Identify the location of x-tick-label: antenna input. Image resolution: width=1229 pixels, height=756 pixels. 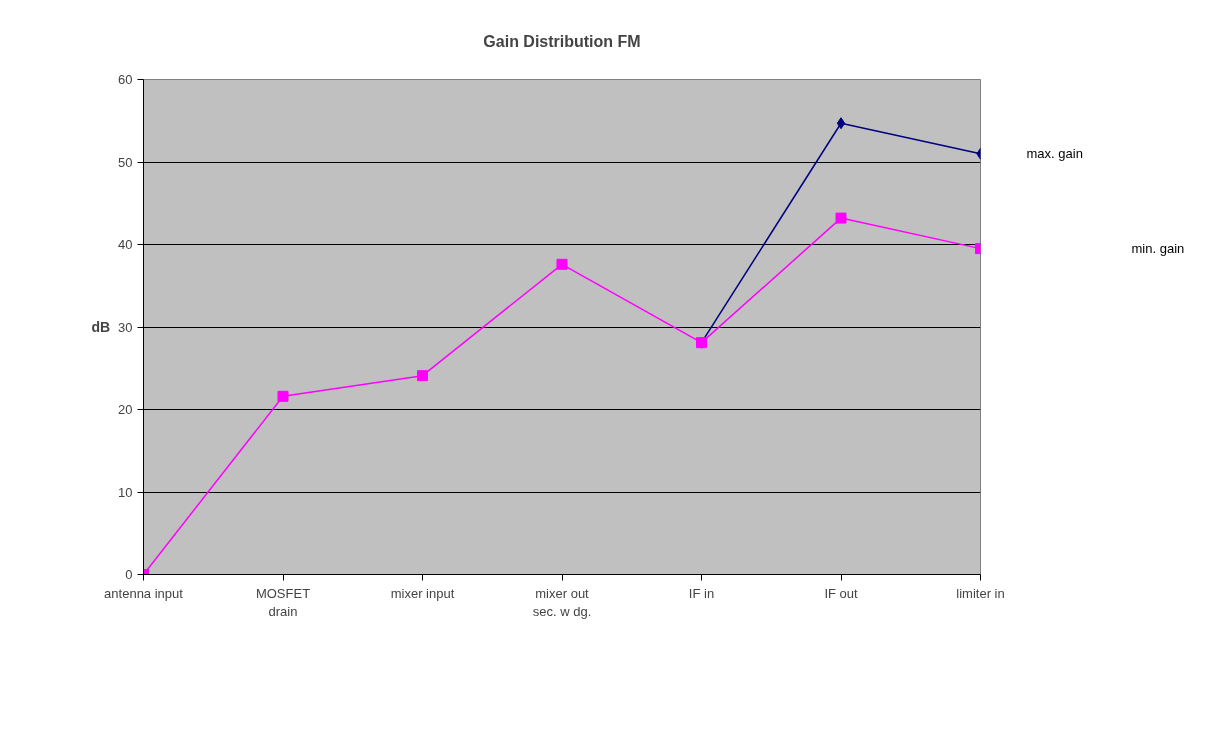
(144, 593).